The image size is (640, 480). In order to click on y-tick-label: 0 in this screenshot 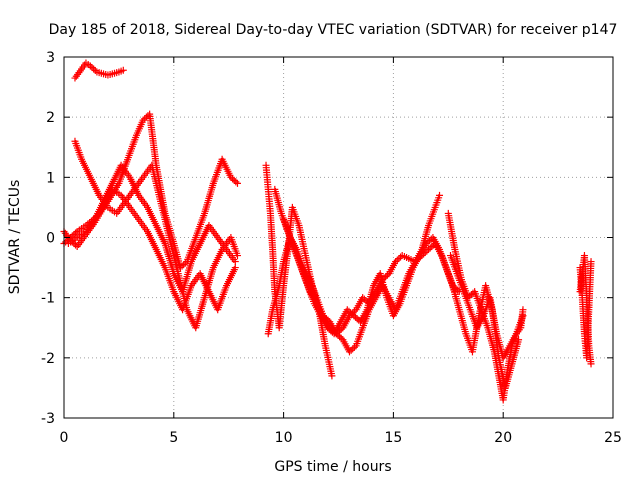, I will do `click(50, 239)`.